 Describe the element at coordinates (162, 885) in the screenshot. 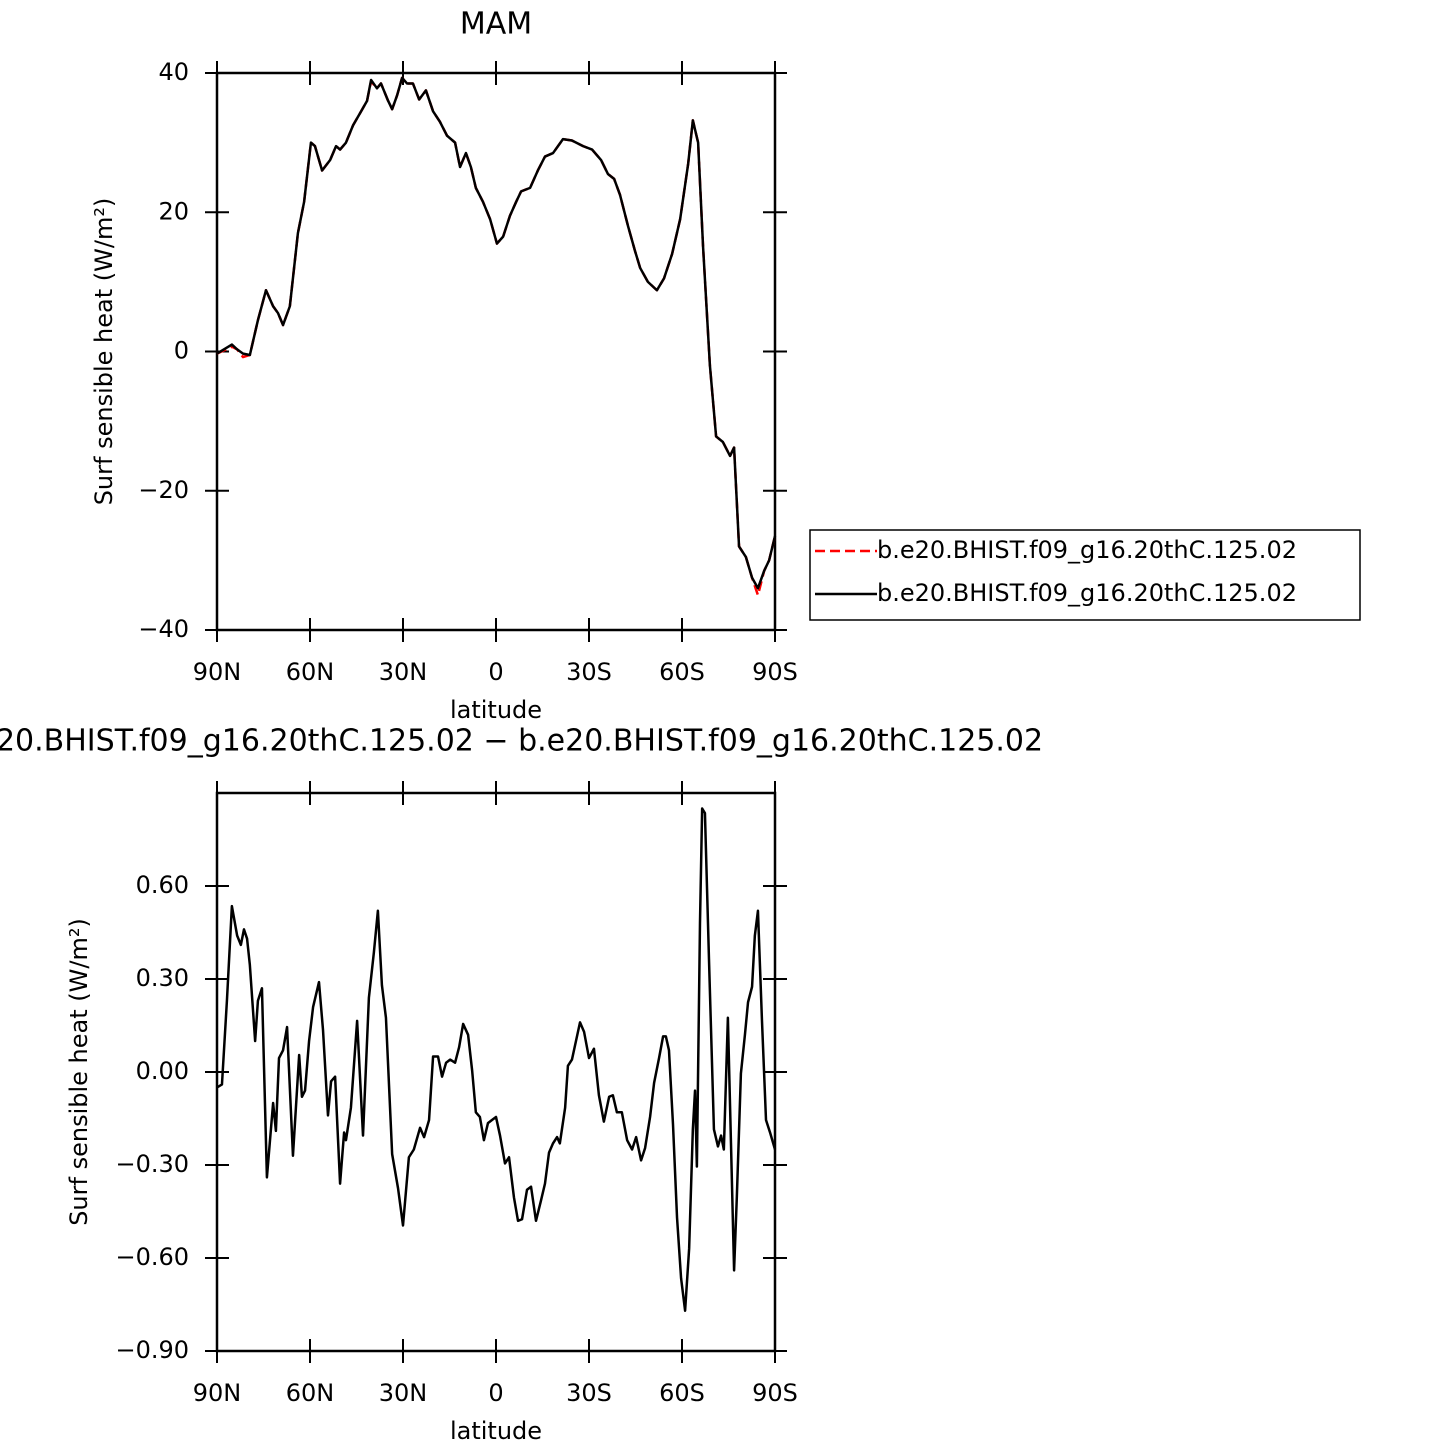

I see `y-tick-label: 0.60` at that location.